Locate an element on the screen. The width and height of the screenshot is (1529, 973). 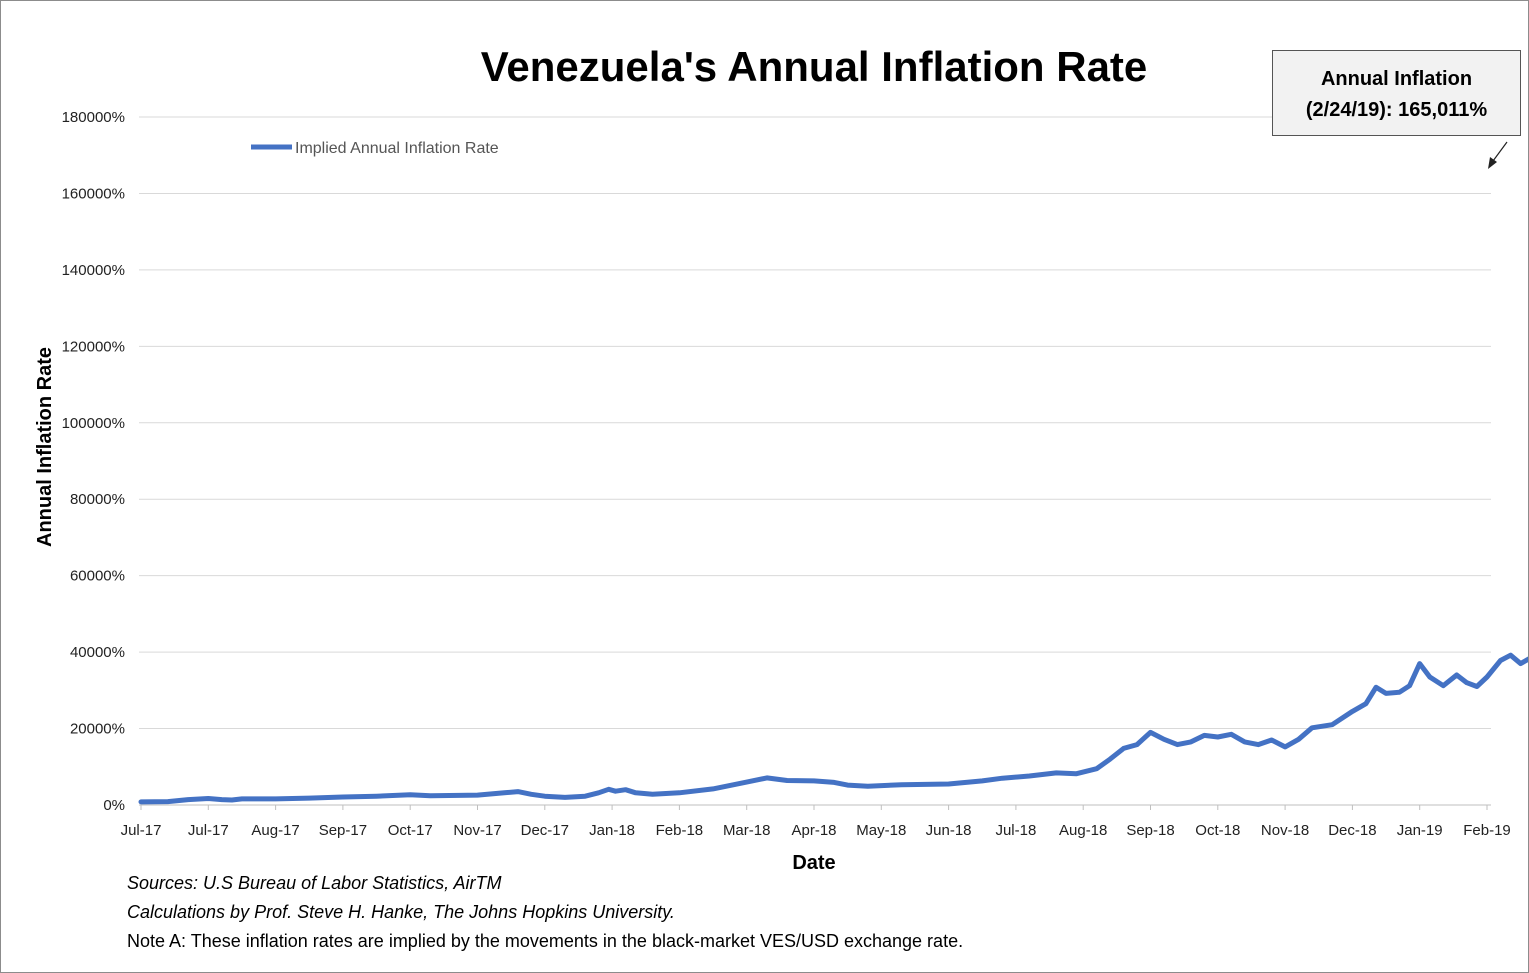
x-tick-label: Dec-18 is located at coordinates (1352, 830).